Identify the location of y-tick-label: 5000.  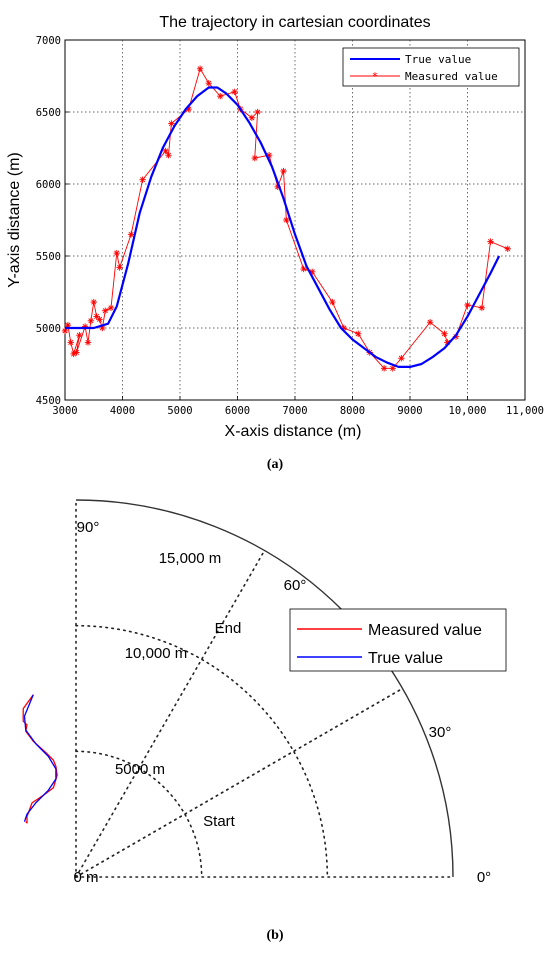
(48, 329).